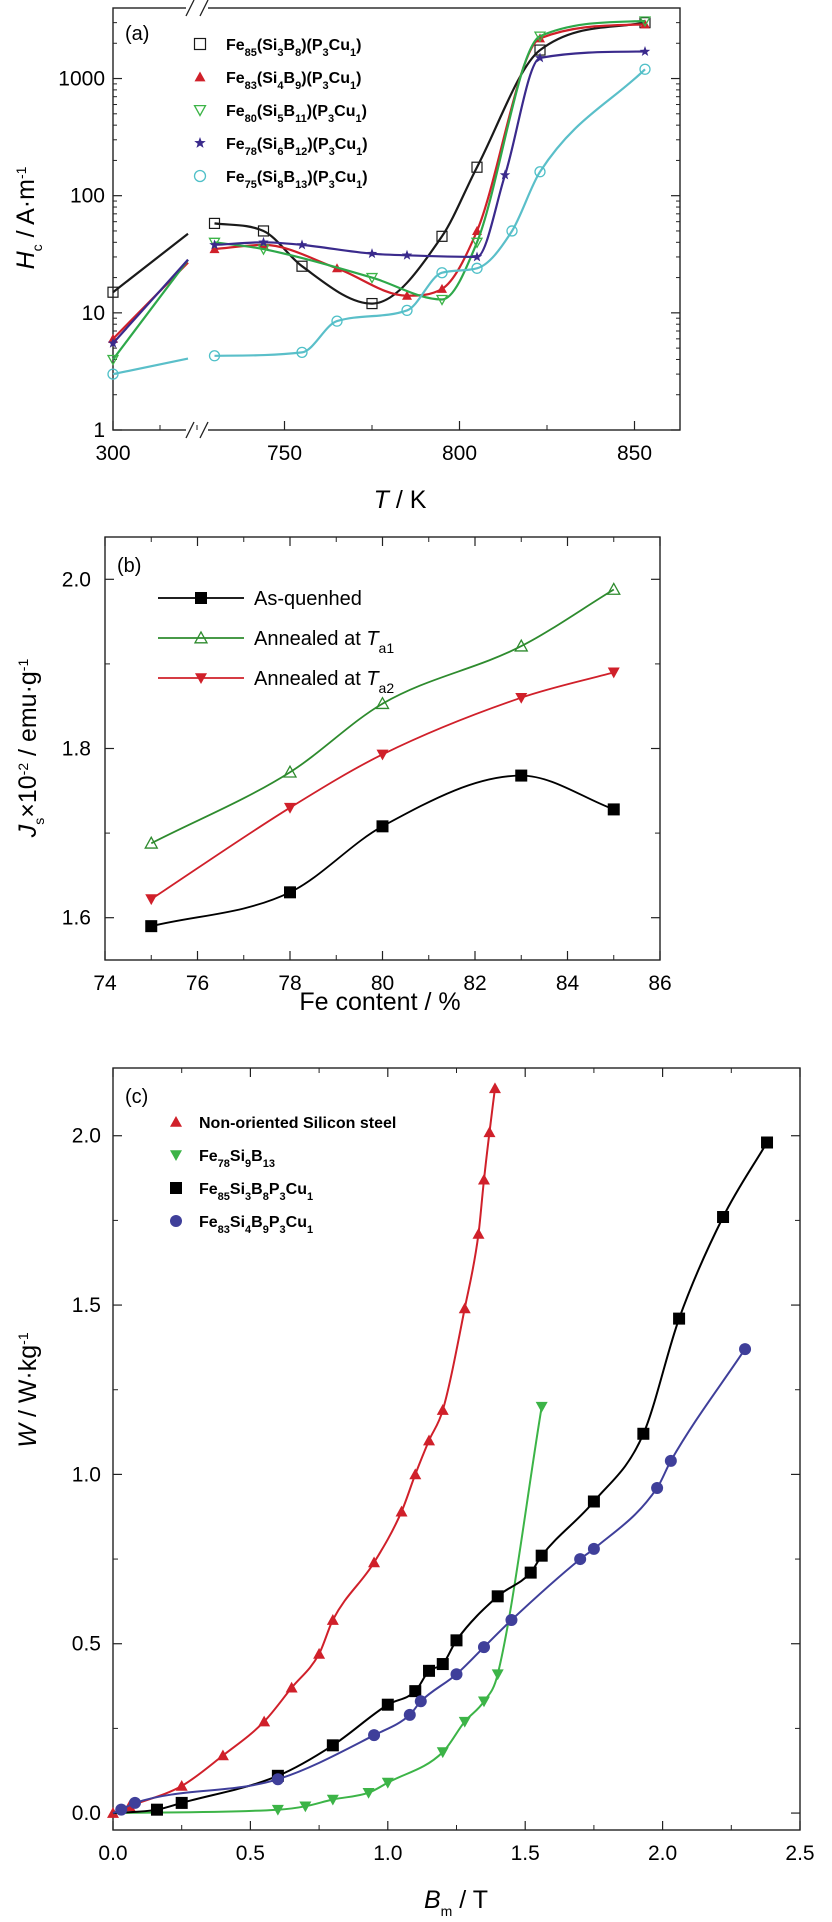  What do you see at coordinates (326, 86) in the screenshot?
I see `legend-label-1-sub: 3` at bounding box center [326, 86].